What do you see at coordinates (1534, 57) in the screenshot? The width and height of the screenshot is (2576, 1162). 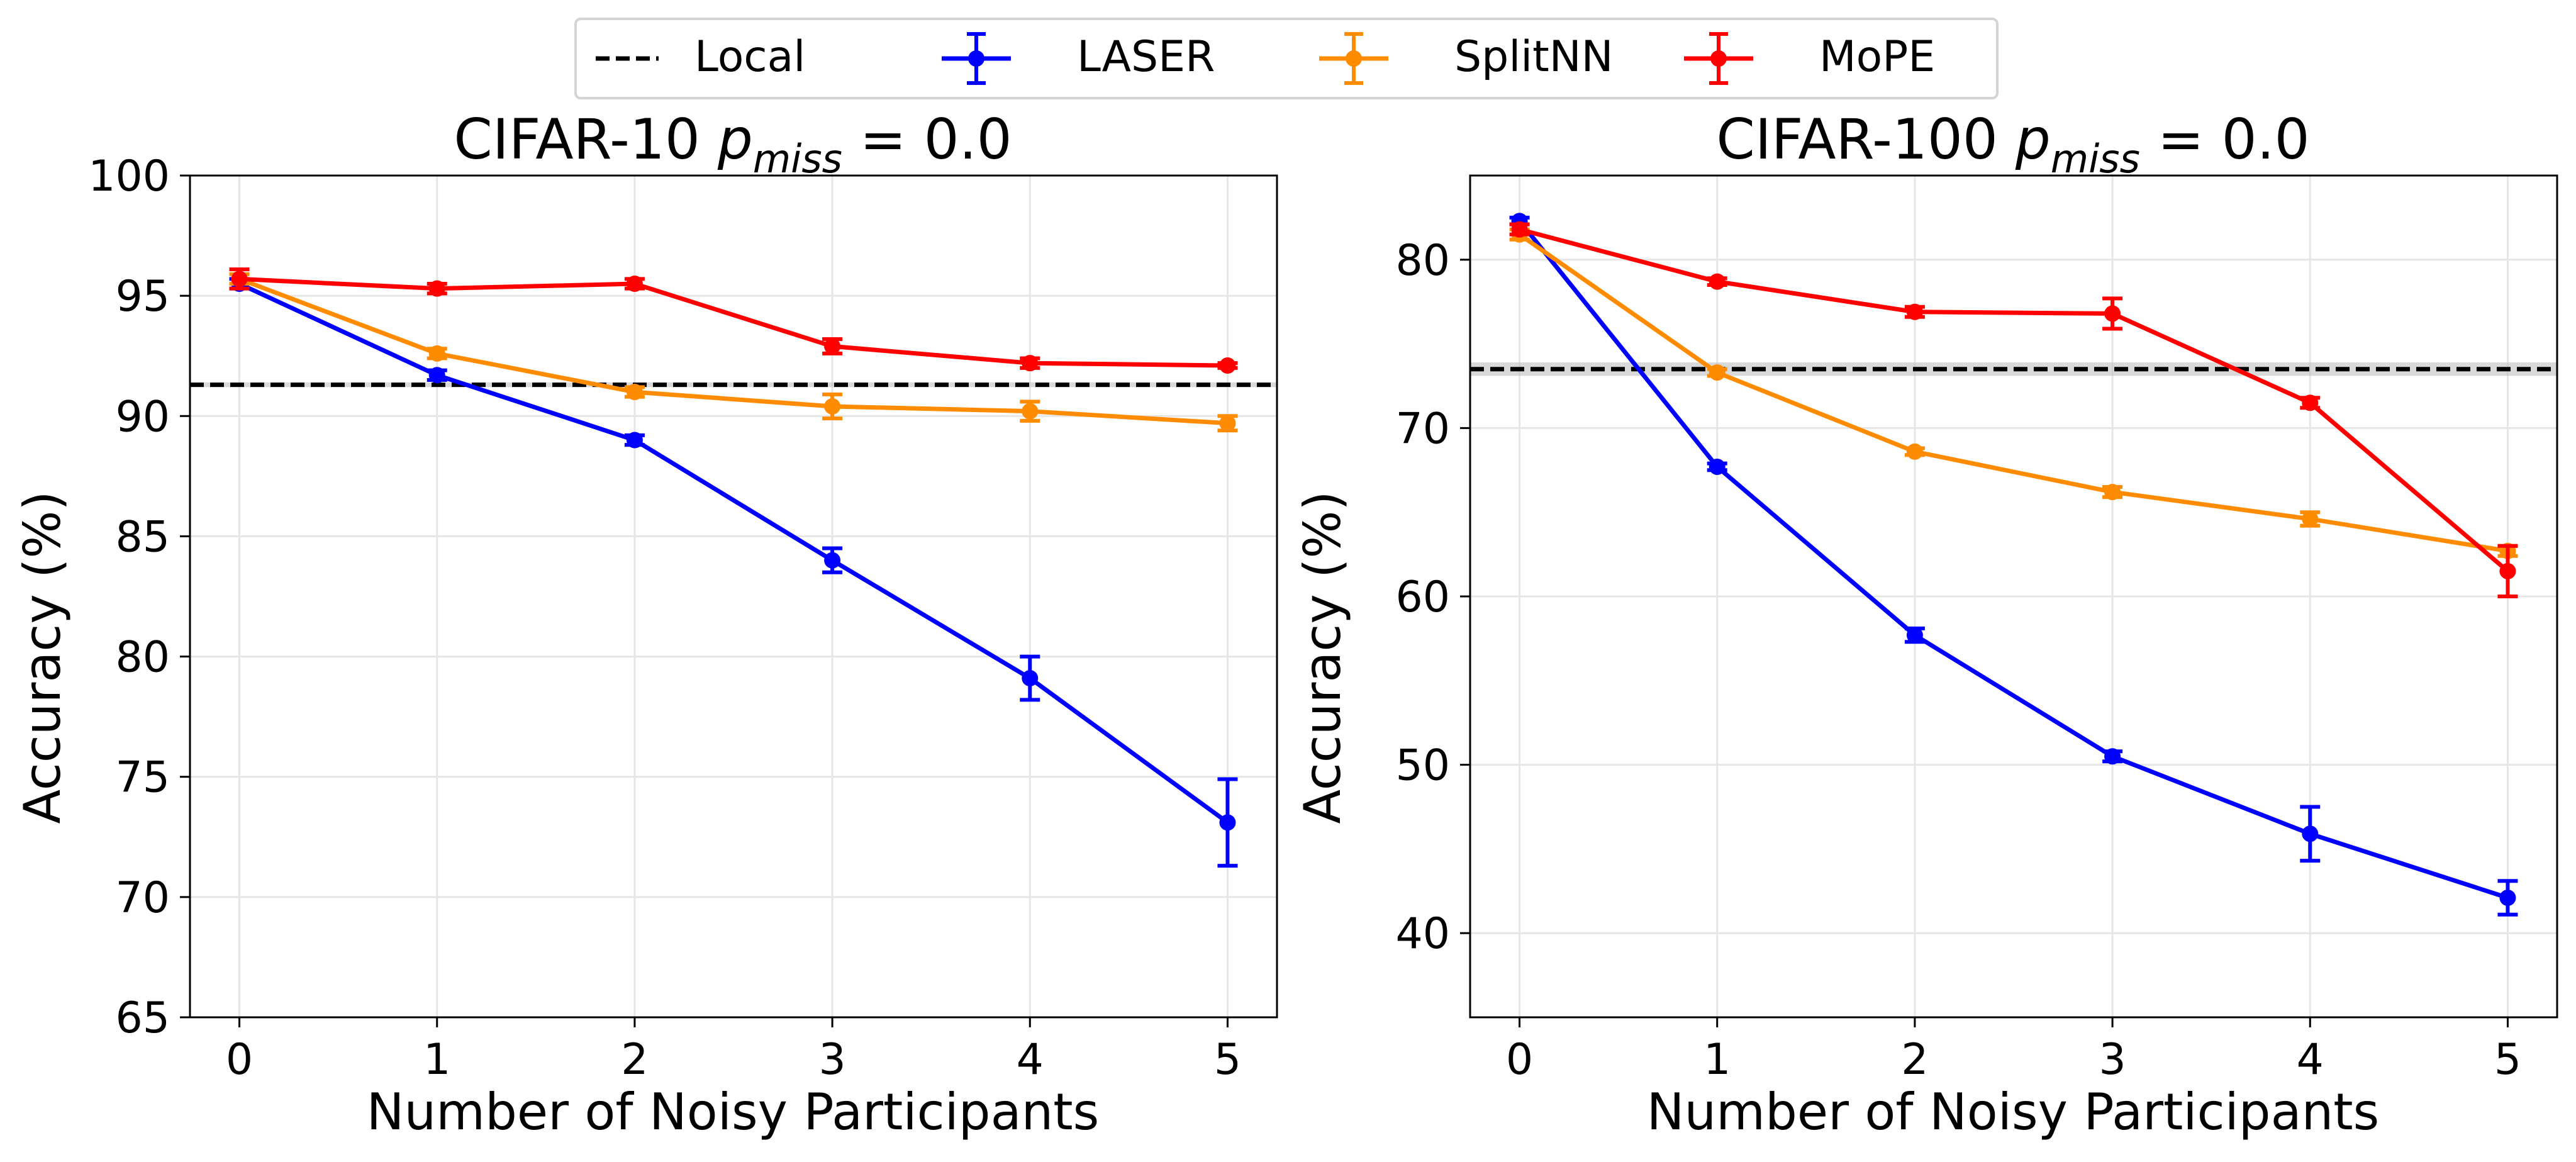 I see `legend-label-splitnn: SplitNN` at bounding box center [1534, 57].